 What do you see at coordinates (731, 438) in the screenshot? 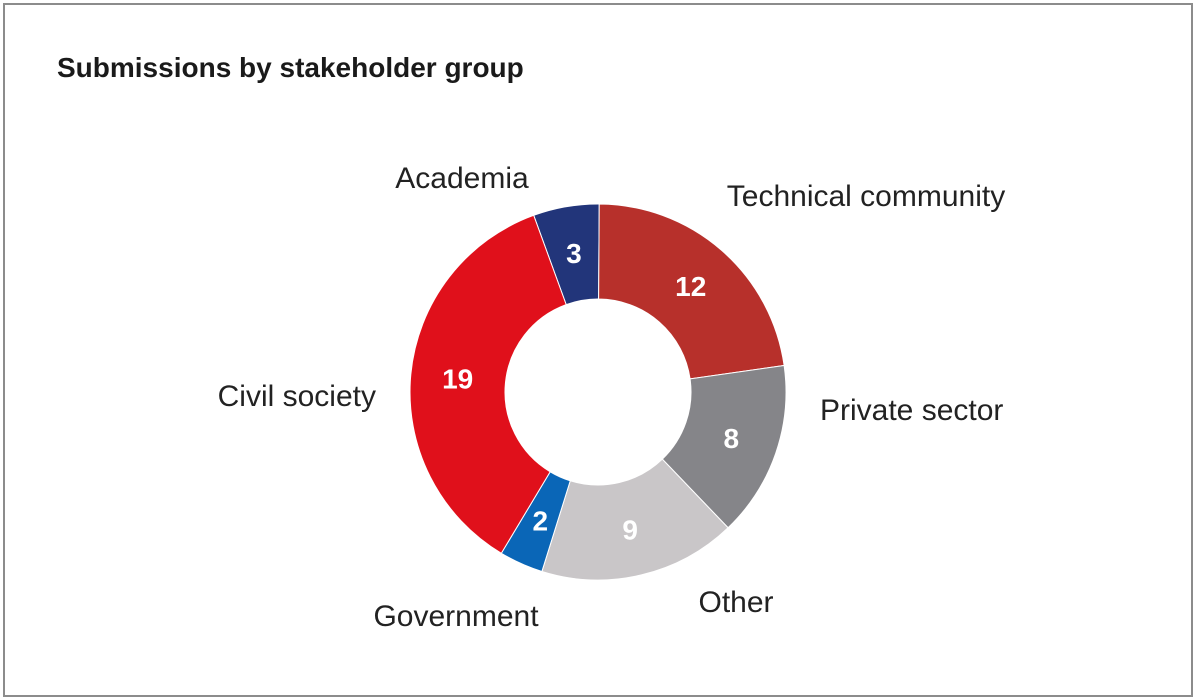
I see `value-label-private-sector: 8` at bounding box center [731, 438].